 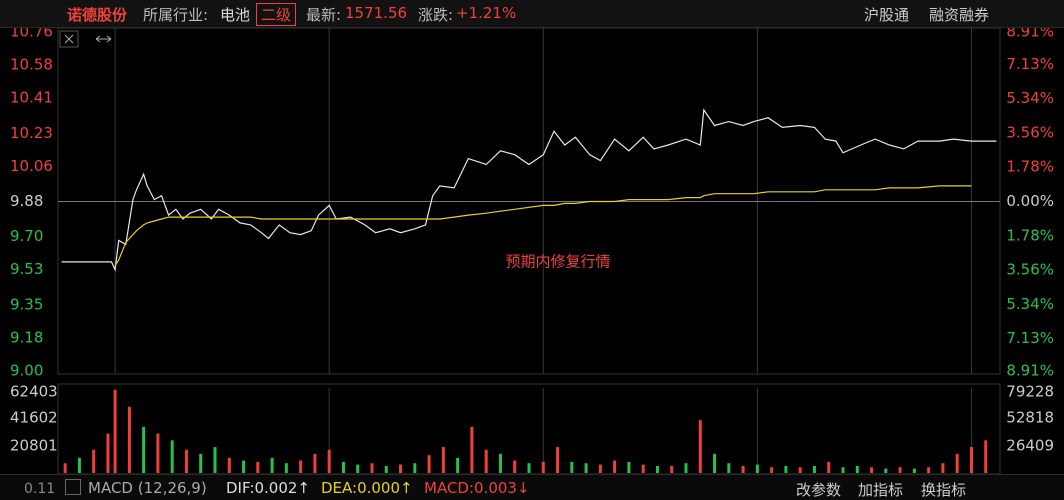 I want to click on stock-name: 诺德股份, so click(x=97, y=15).